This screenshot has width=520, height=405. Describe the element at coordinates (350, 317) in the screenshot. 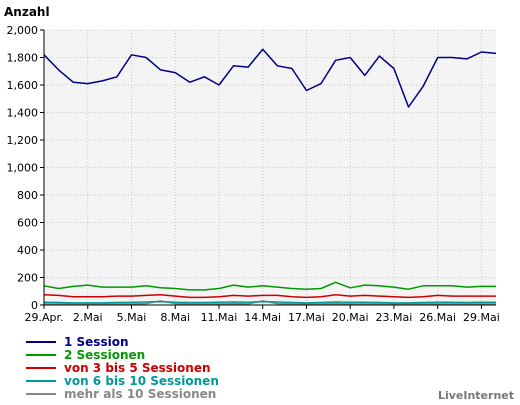

I see `x-tick-label: 20.Mai` at that location.